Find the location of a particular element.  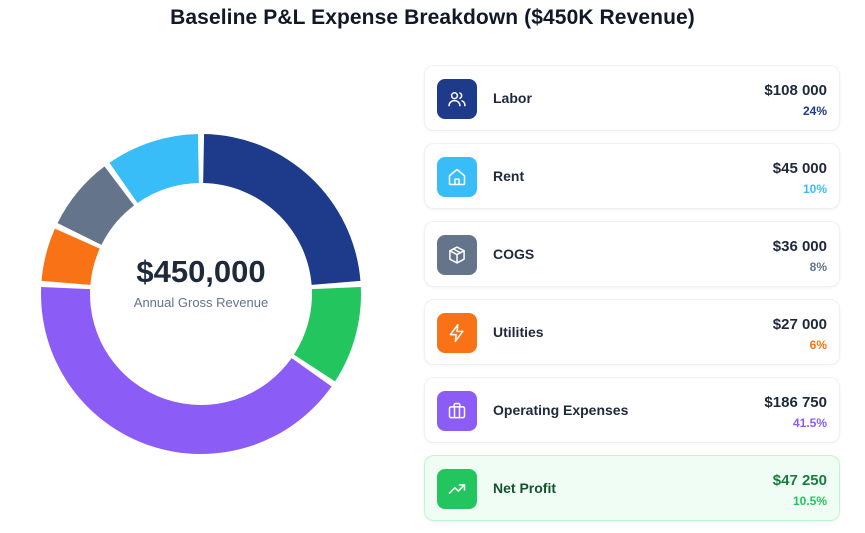

slice-operating-expenses is located at coordinates (186, 370).